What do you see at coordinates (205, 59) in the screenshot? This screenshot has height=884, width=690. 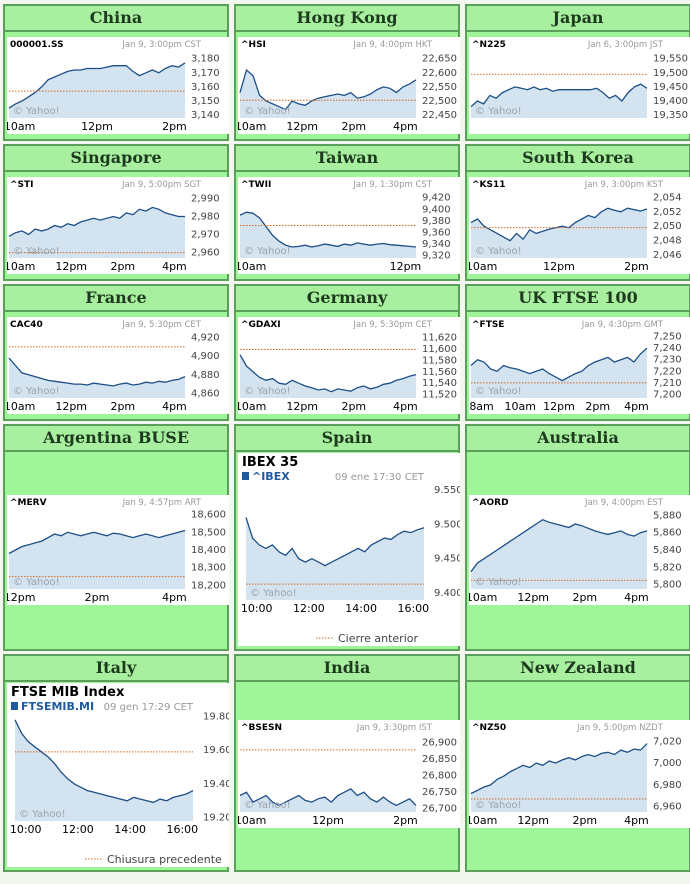 I see `y-tick-label: 3,180` at bounding box center [205, 59].